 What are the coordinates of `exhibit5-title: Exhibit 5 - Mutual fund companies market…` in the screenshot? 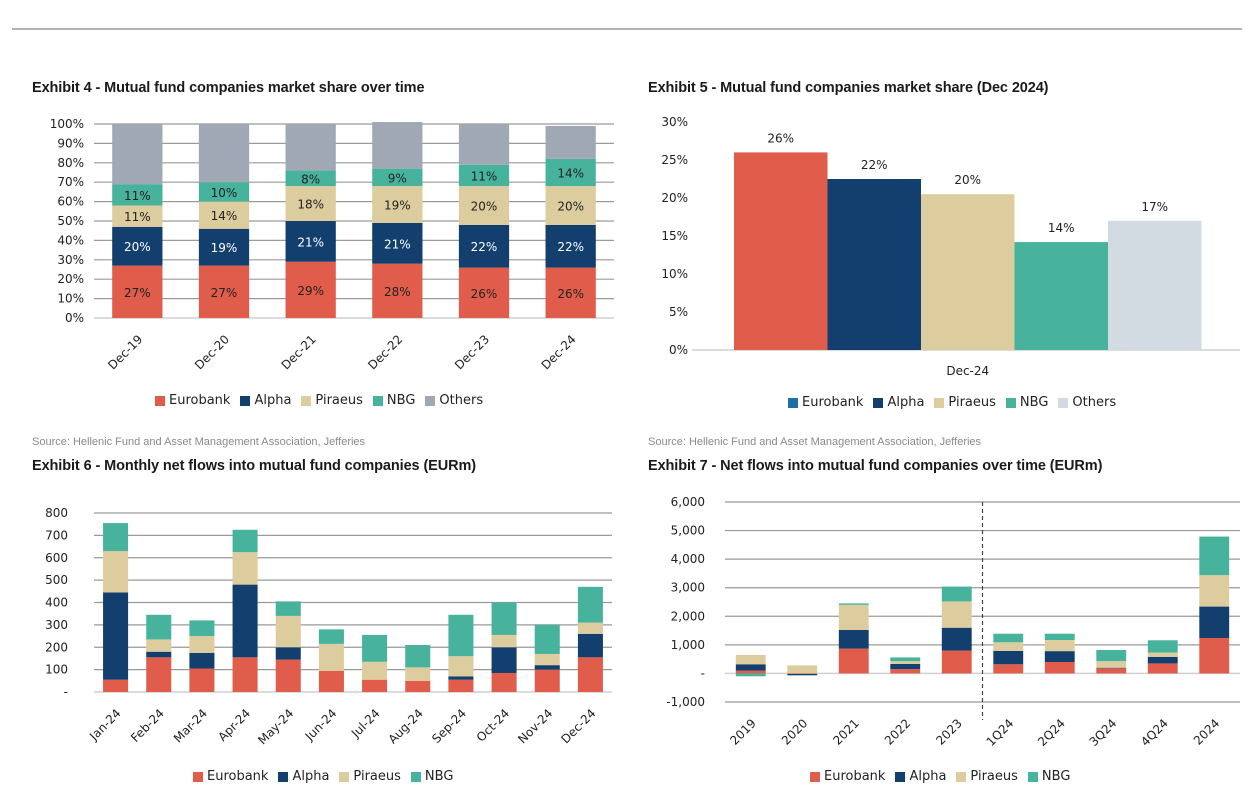 It's located at (848, 88).